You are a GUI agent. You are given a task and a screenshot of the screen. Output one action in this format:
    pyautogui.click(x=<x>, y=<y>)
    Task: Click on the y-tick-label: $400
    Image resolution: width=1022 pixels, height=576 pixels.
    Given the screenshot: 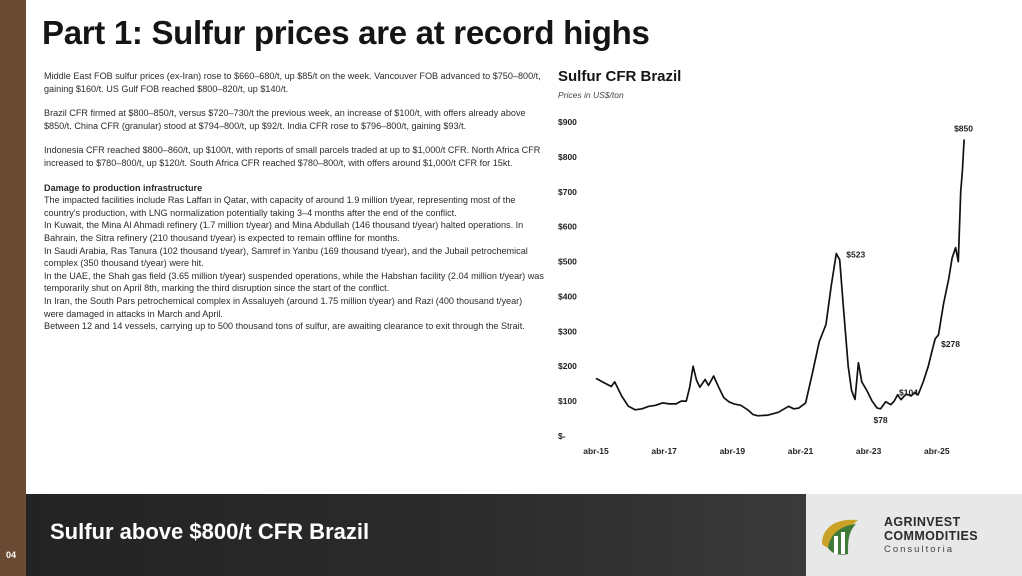 What is the action you would take?
    pyautogui.click(x=567, y=296)
    